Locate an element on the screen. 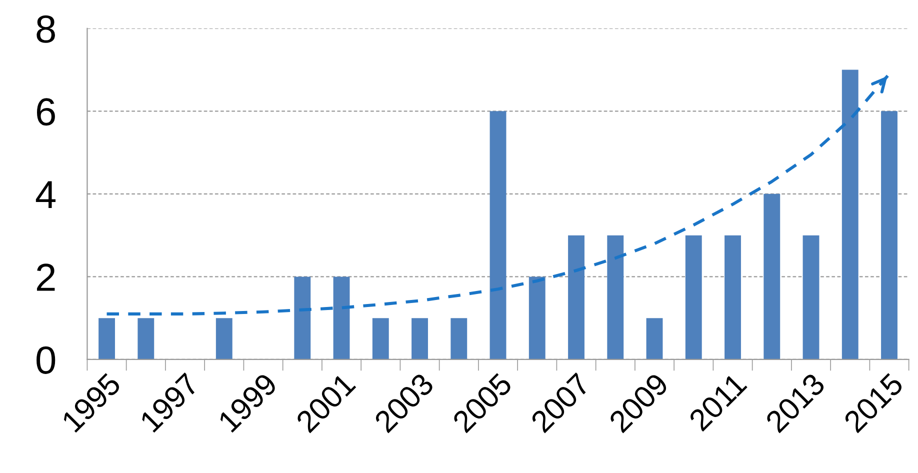  y-tick-label: 6 is located at coordinates (46, 112).